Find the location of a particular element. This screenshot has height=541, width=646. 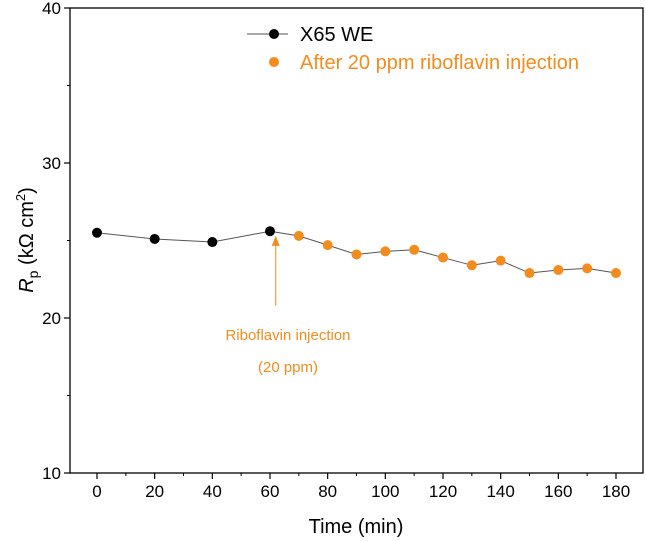

x-tick-label: 160 is located at coordinates (558, 491).